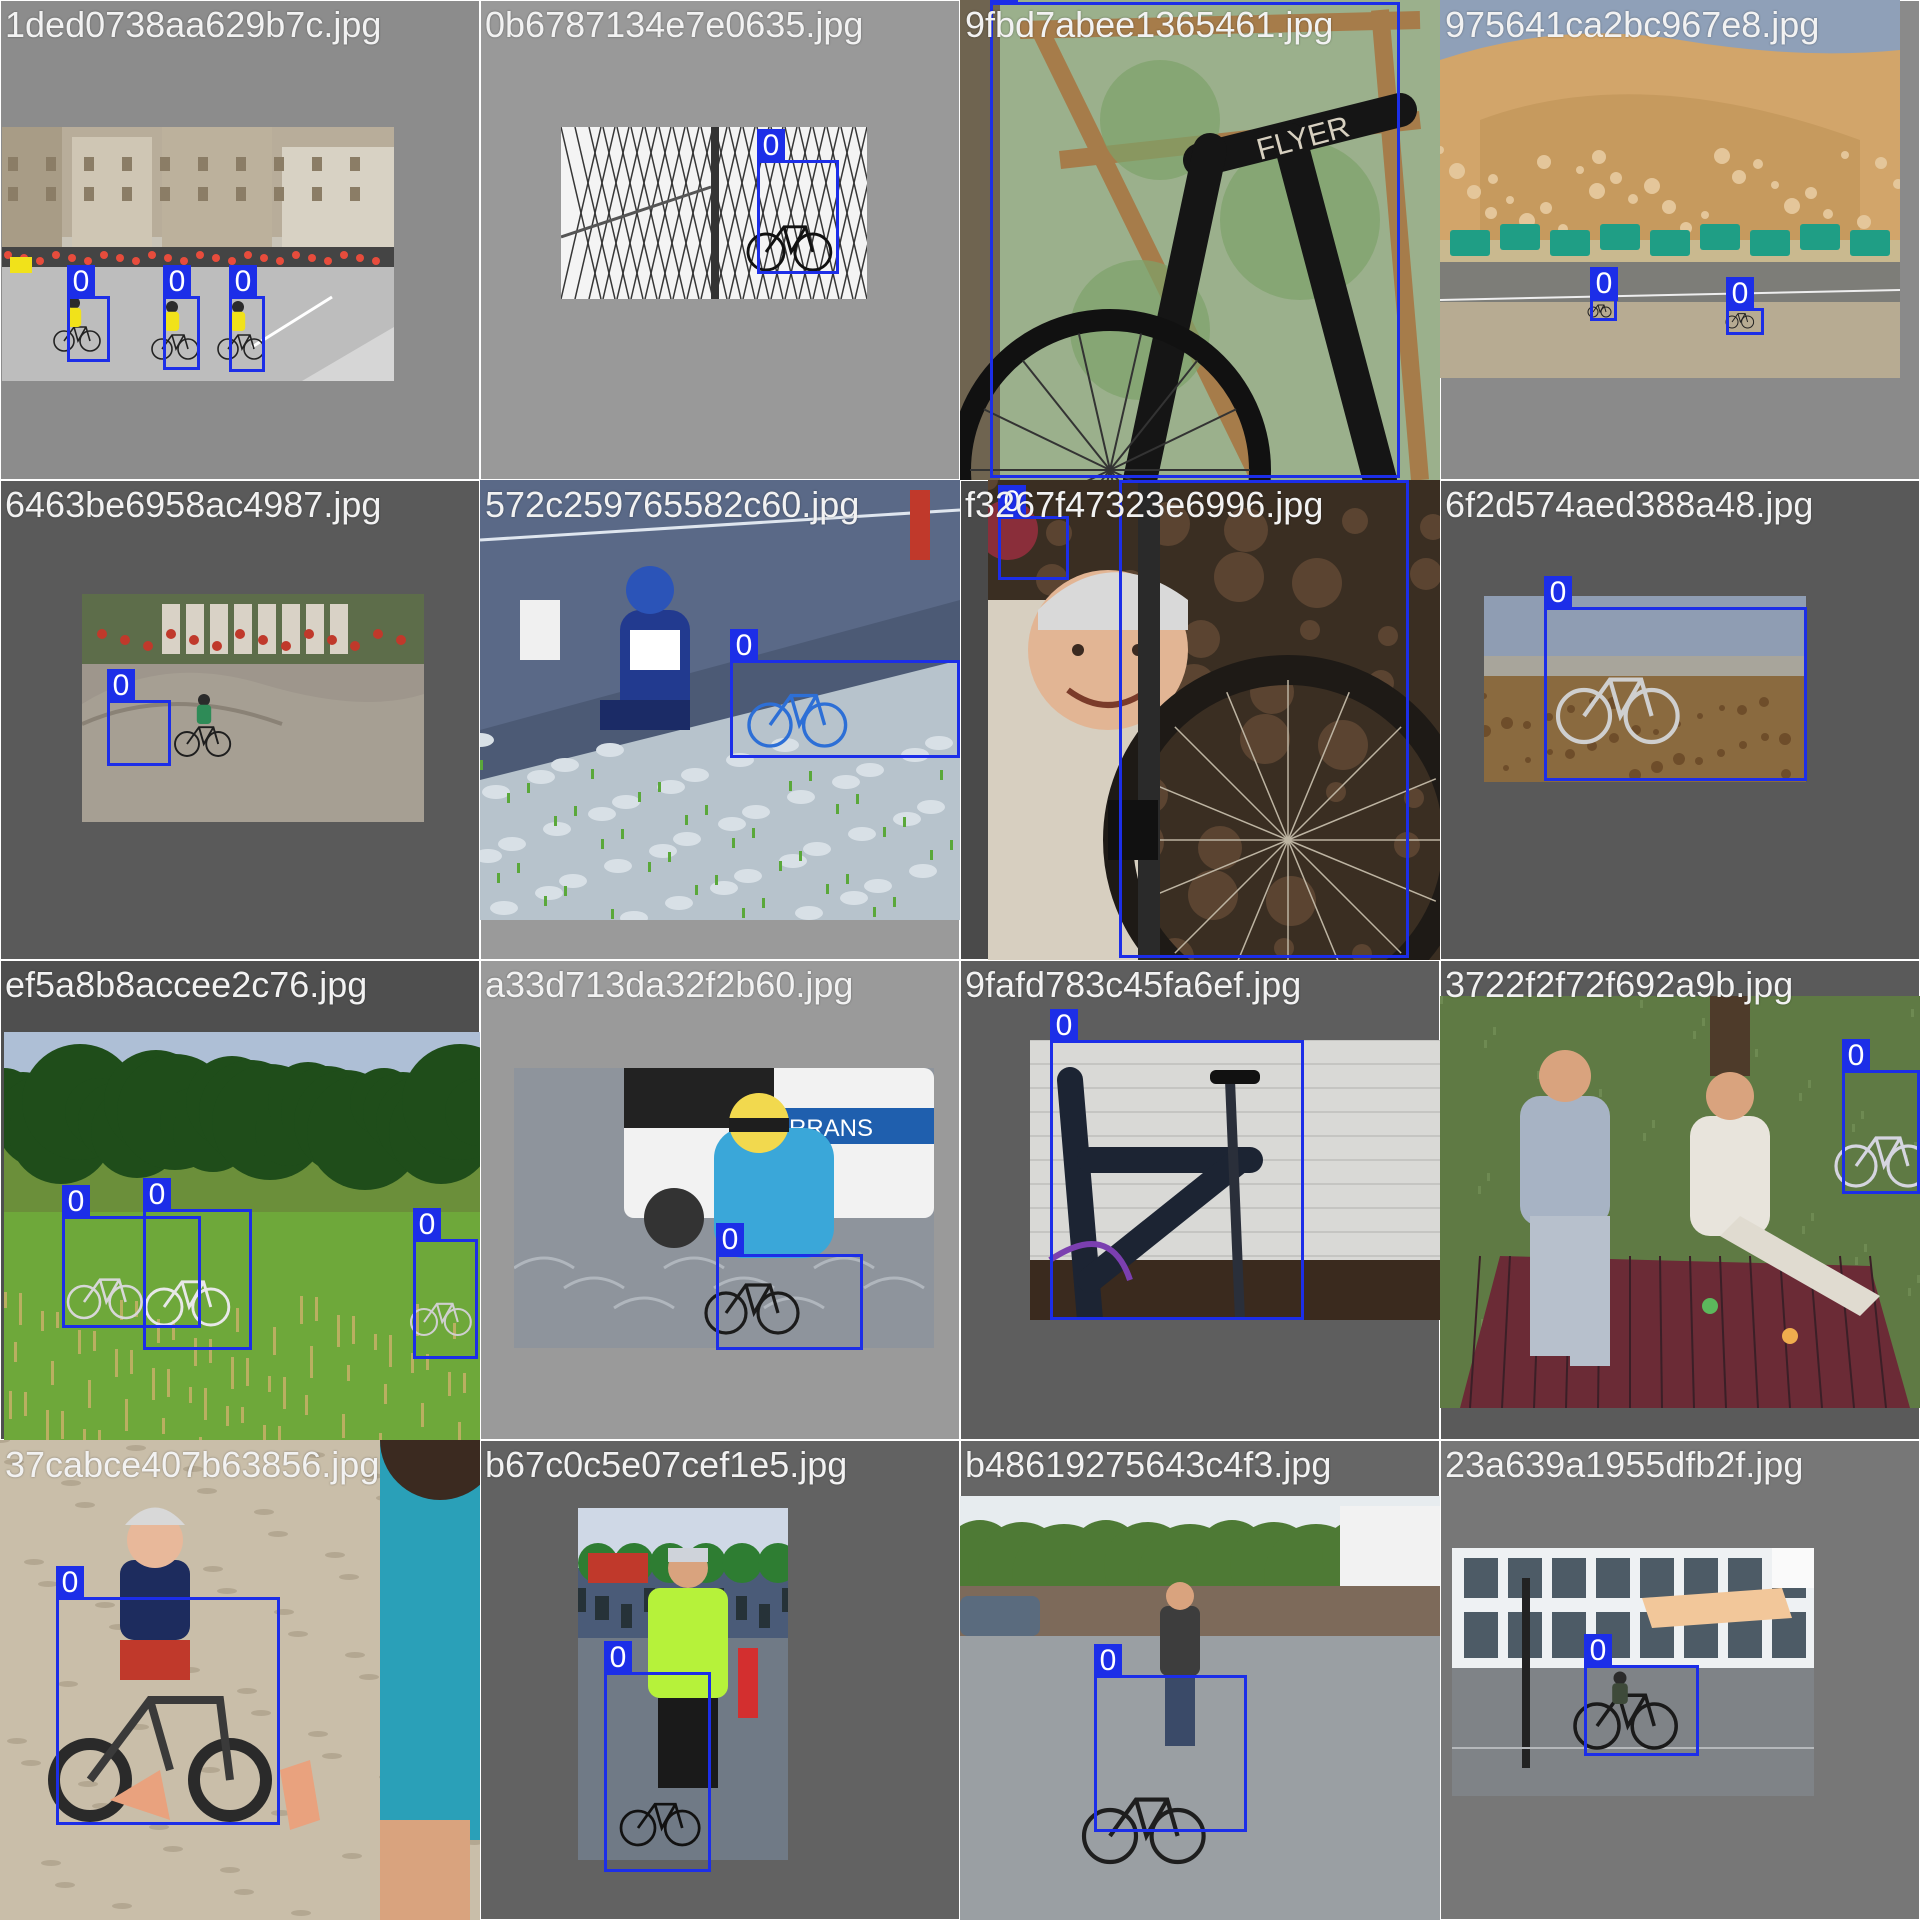 The height and width of the screenshot is (1920, 1920). Describe the element at coordinates (186, 984) in the screenshot. I see `tile-filename: ef5a8b8accee2c76.jpg` at that location.